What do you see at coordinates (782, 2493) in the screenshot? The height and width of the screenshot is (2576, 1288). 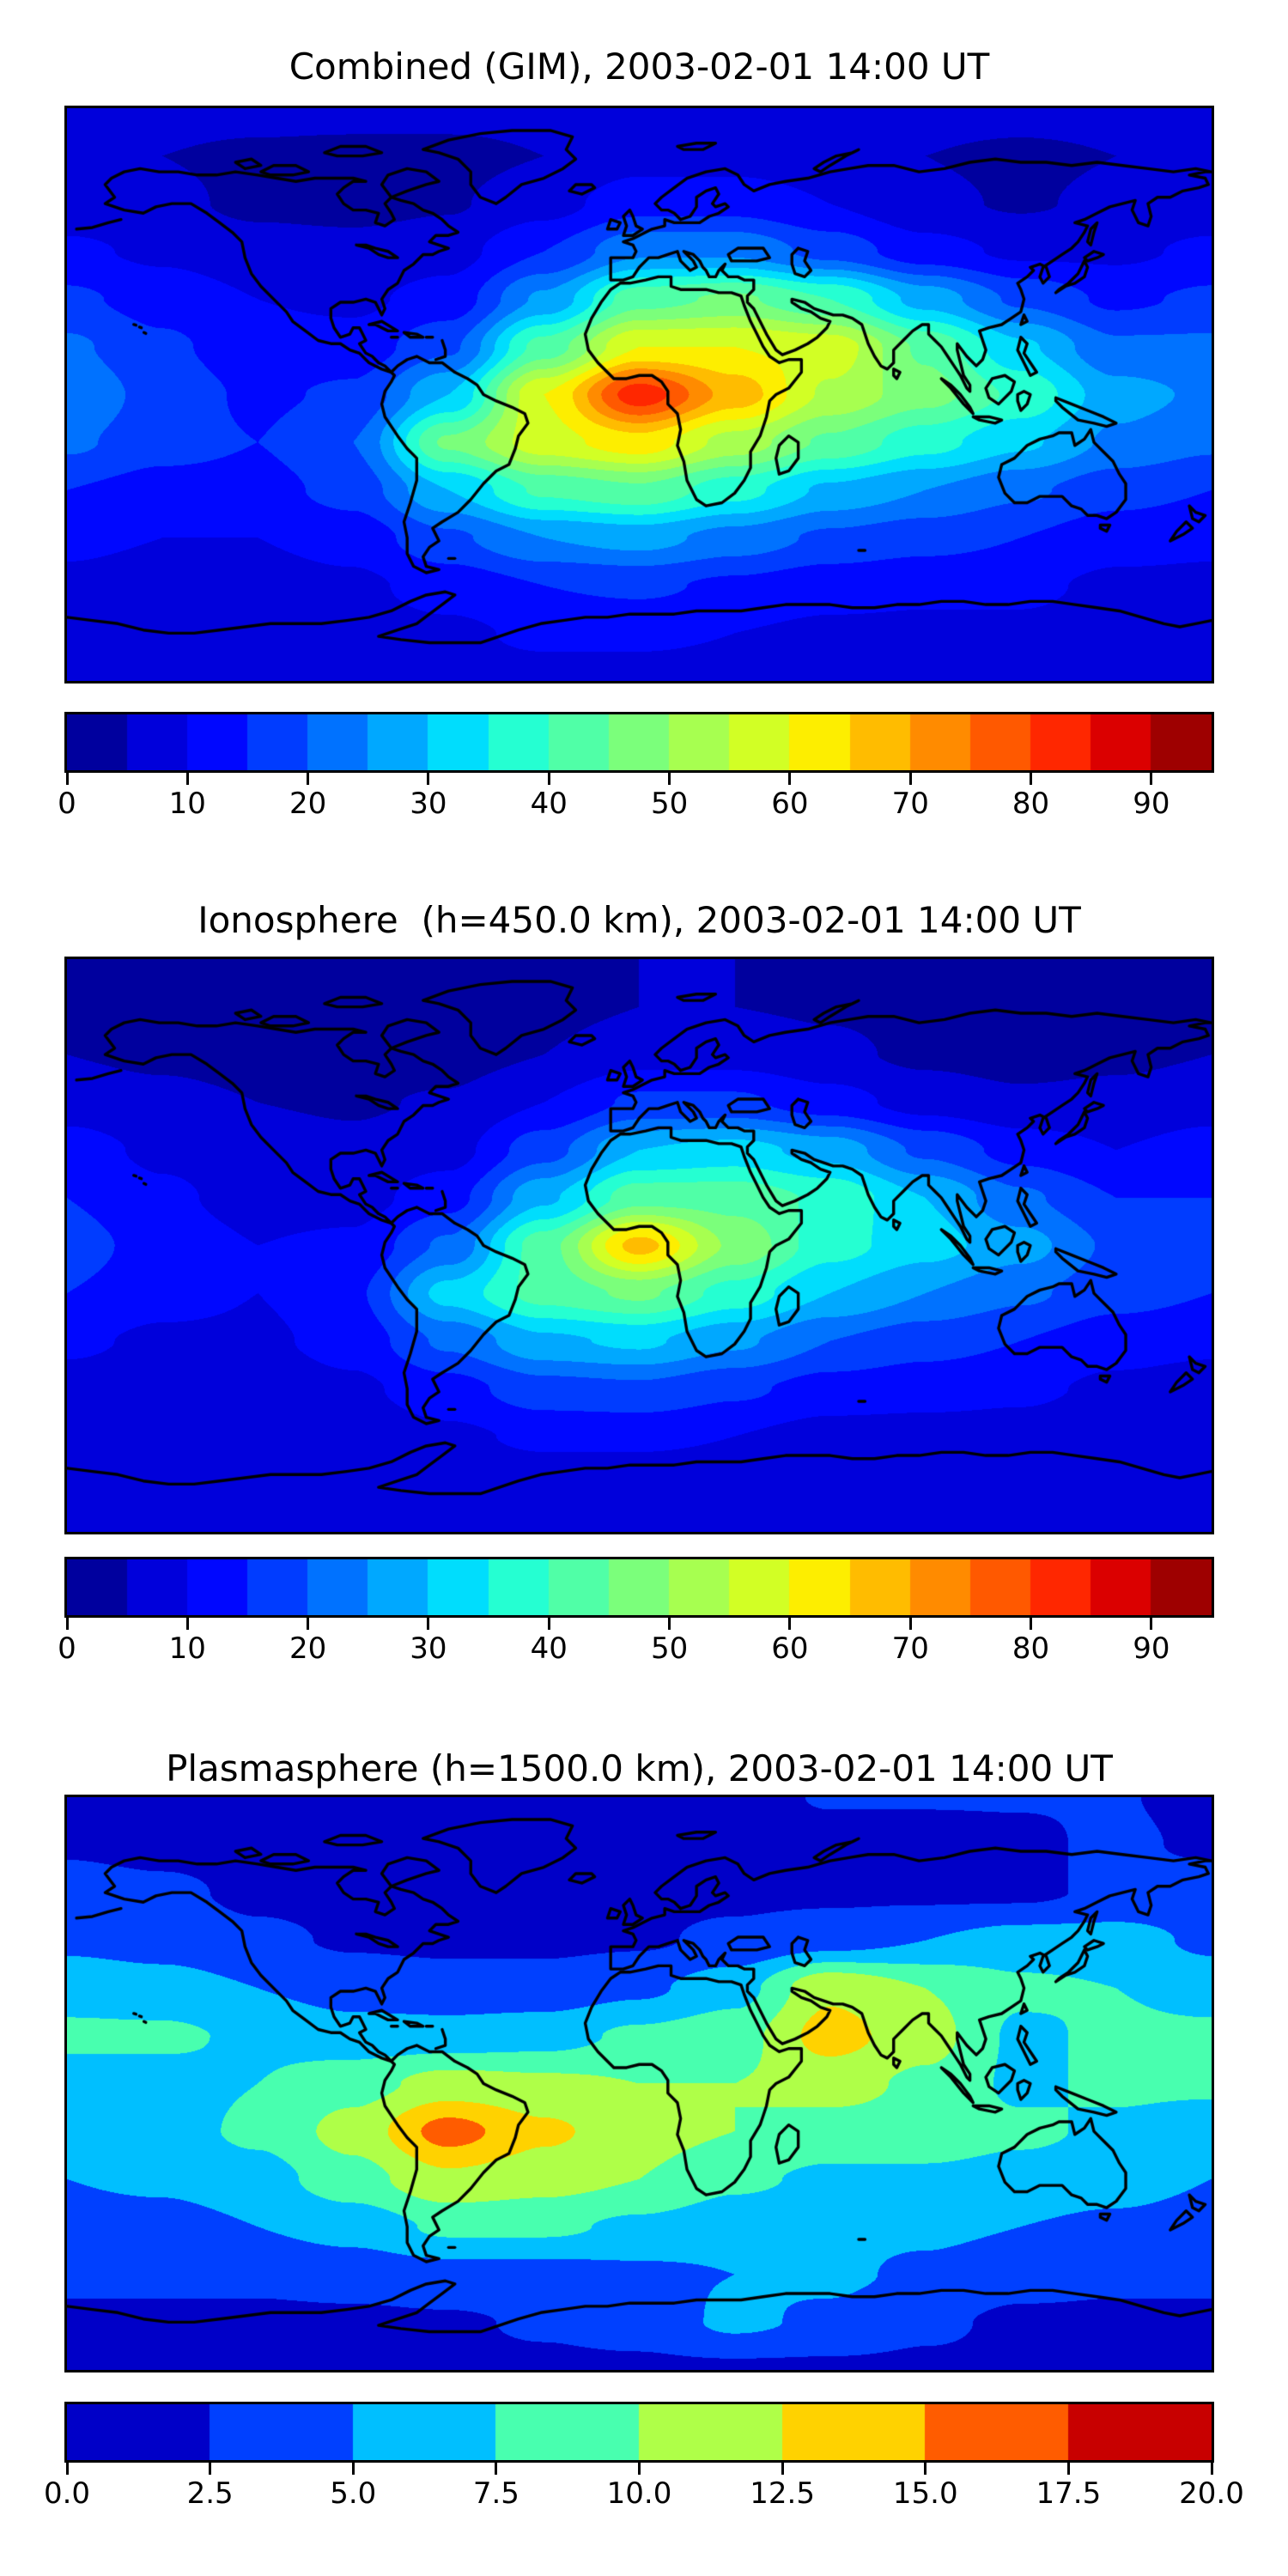 I see `colorbar-tick-label: 12.5` at bounding box center [782, 2493].